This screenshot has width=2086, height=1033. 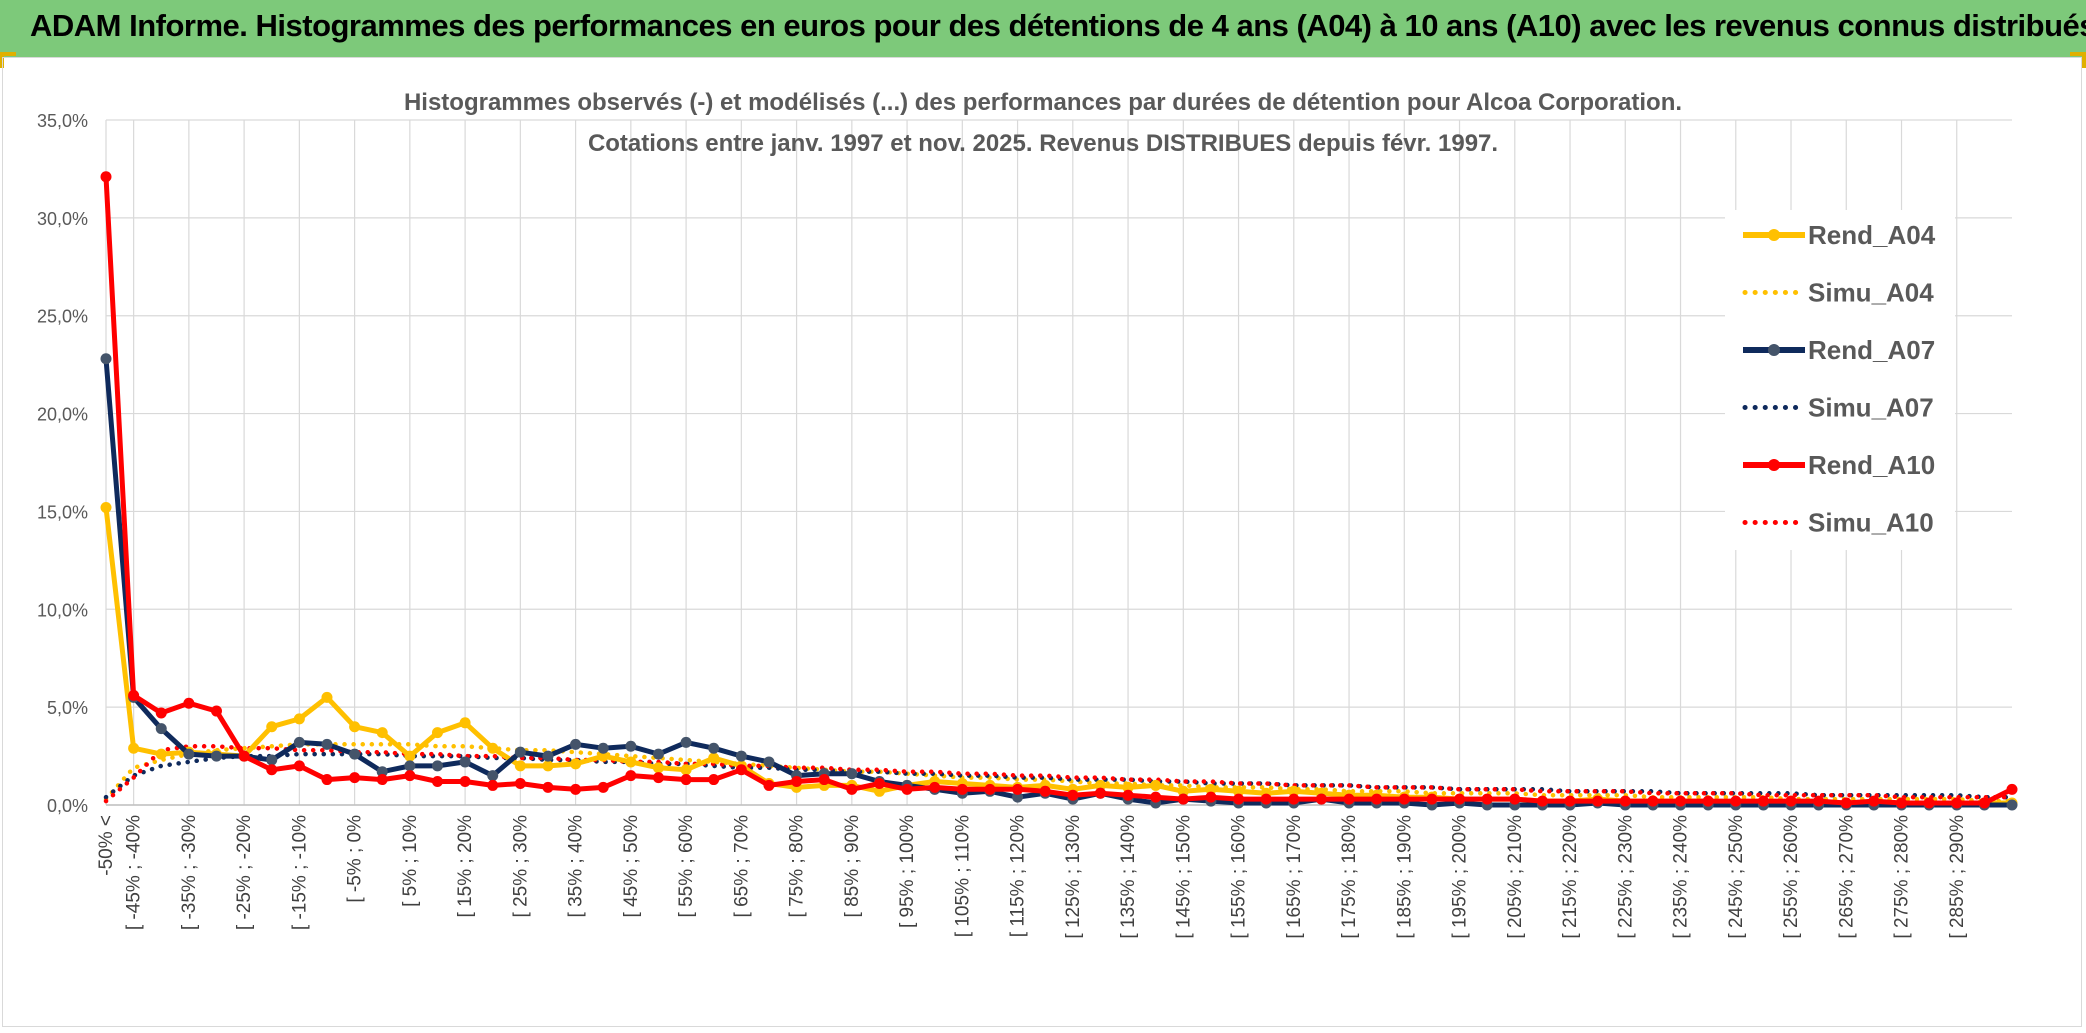 I want to click on x-tick-label: [ 15% ; 20%, so click(x=465, y=866).